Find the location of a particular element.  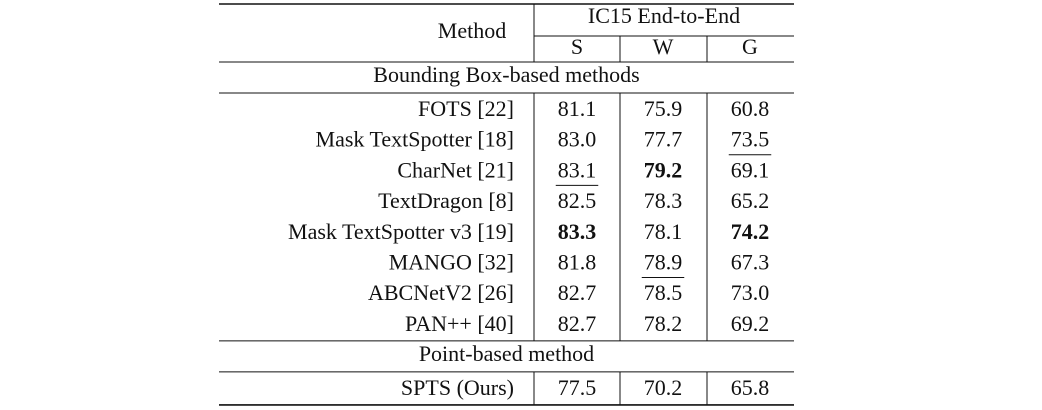

method-name: TextDragon [8] is located at coordinates (446, 200).